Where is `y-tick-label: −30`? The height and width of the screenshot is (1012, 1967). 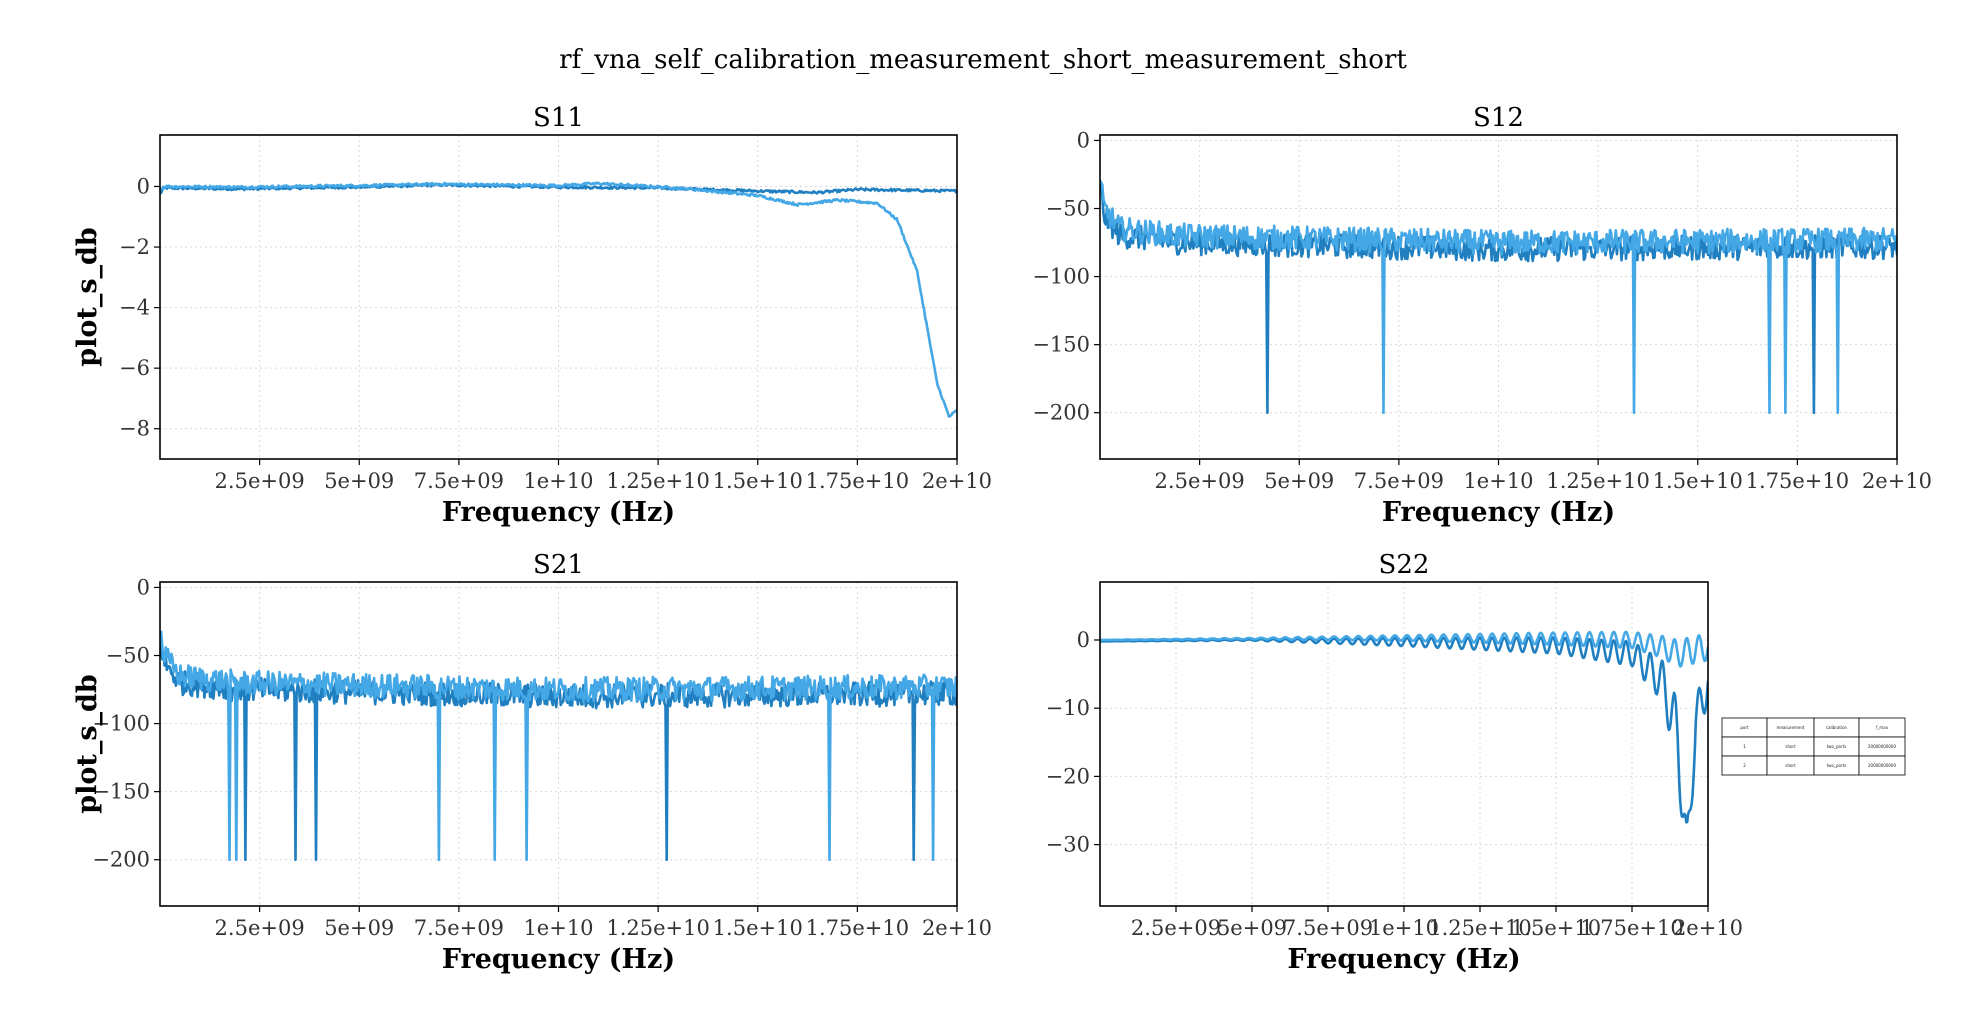
y-tick-label: −30 is located at coordinates (1068, 845).